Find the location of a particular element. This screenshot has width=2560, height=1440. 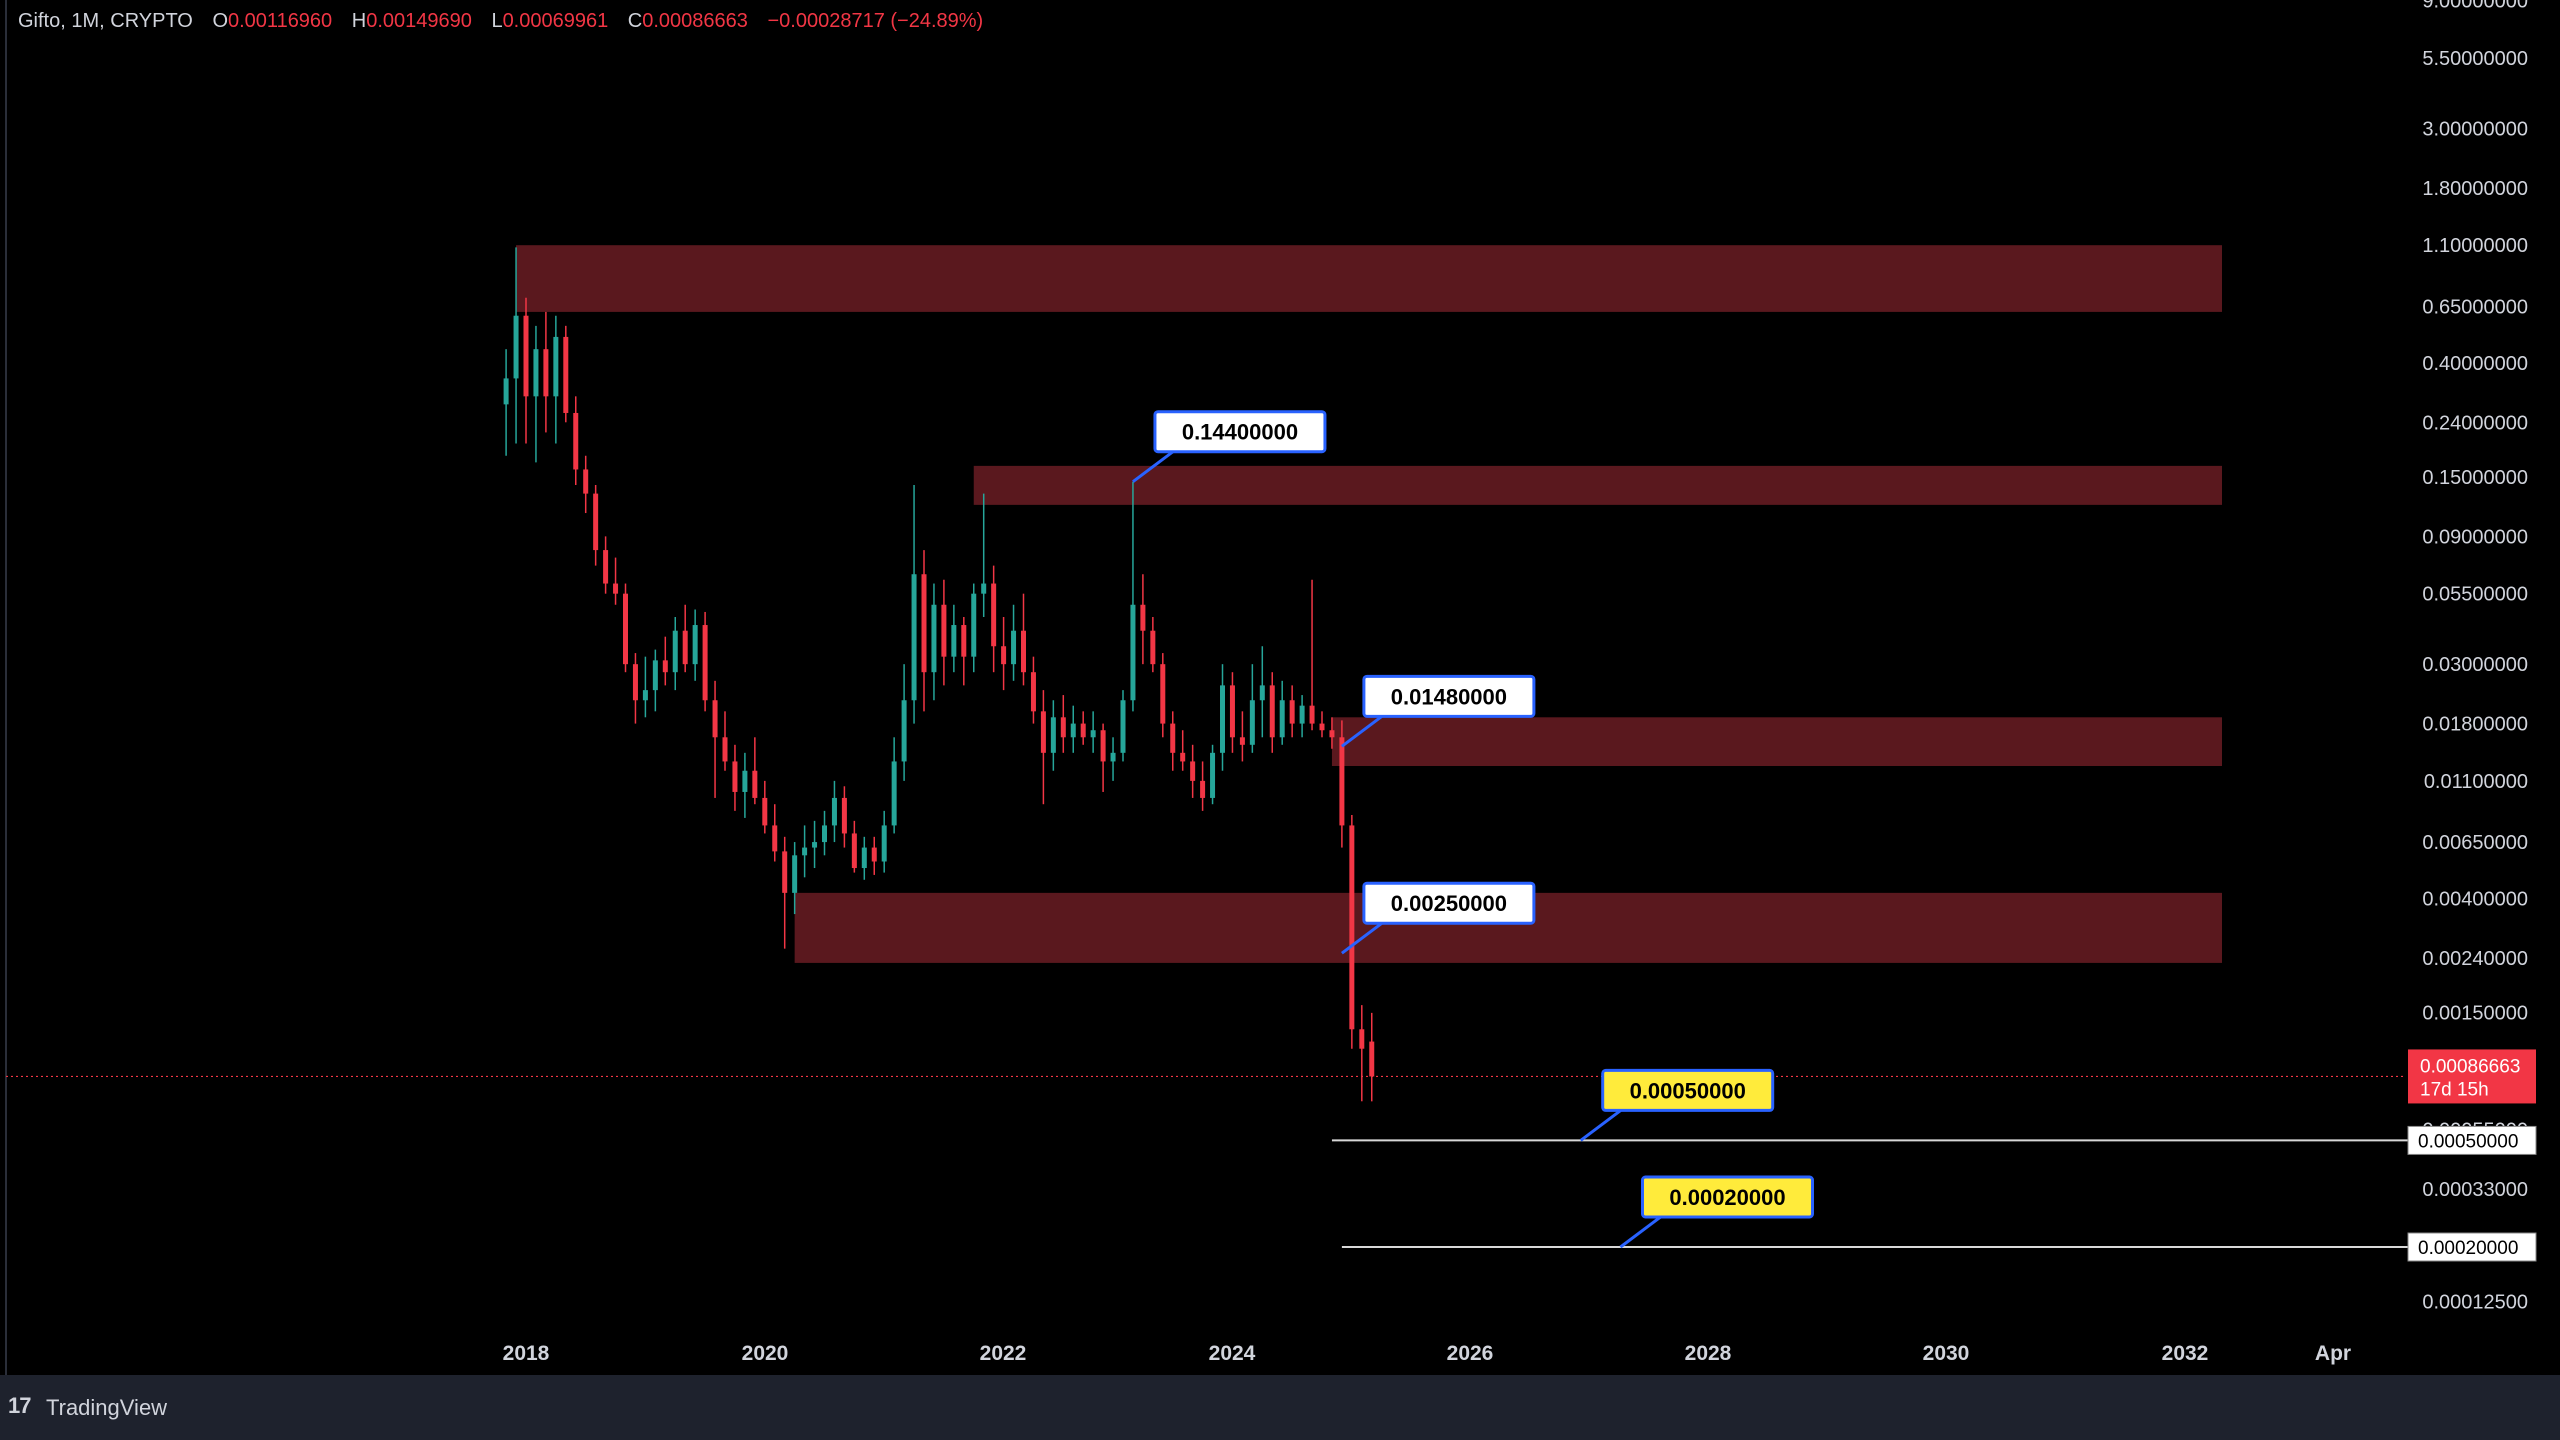

callout-label: 0.01480000 is located at coordinates (1449, 696).